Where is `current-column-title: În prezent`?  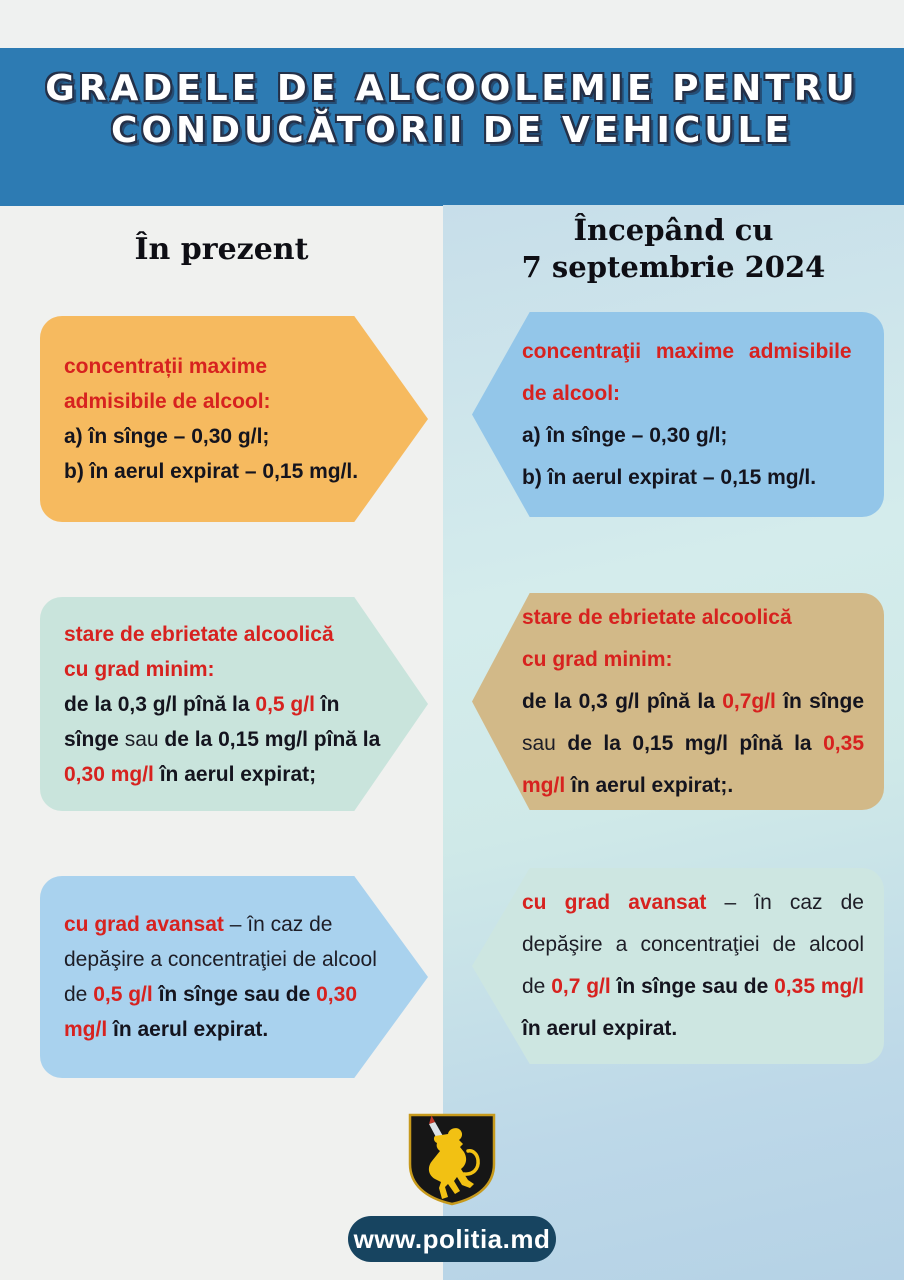
current-column-title: În prezent is located at coordinates (221, 249).